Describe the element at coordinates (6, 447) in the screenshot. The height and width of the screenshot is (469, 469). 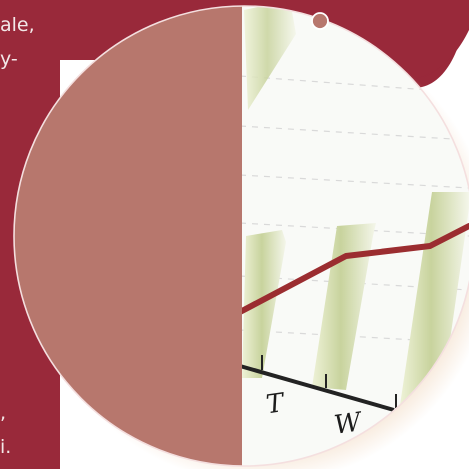
I see `cropped-text-line-4: i.` at that location.